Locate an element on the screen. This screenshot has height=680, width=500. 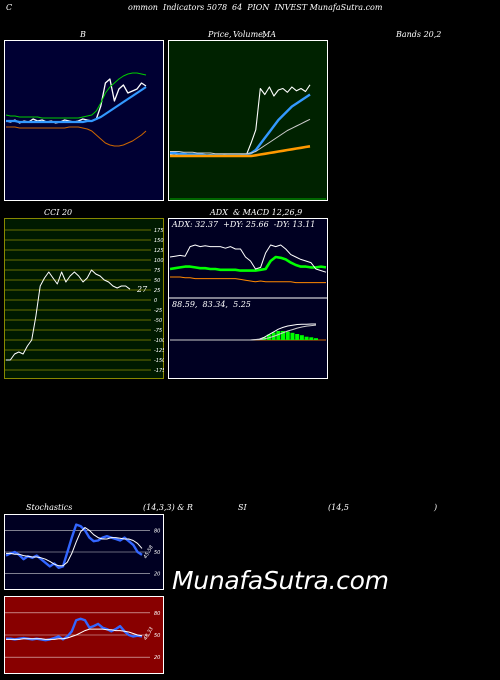
price-ma-long-line is located at coordinates (240, 151).